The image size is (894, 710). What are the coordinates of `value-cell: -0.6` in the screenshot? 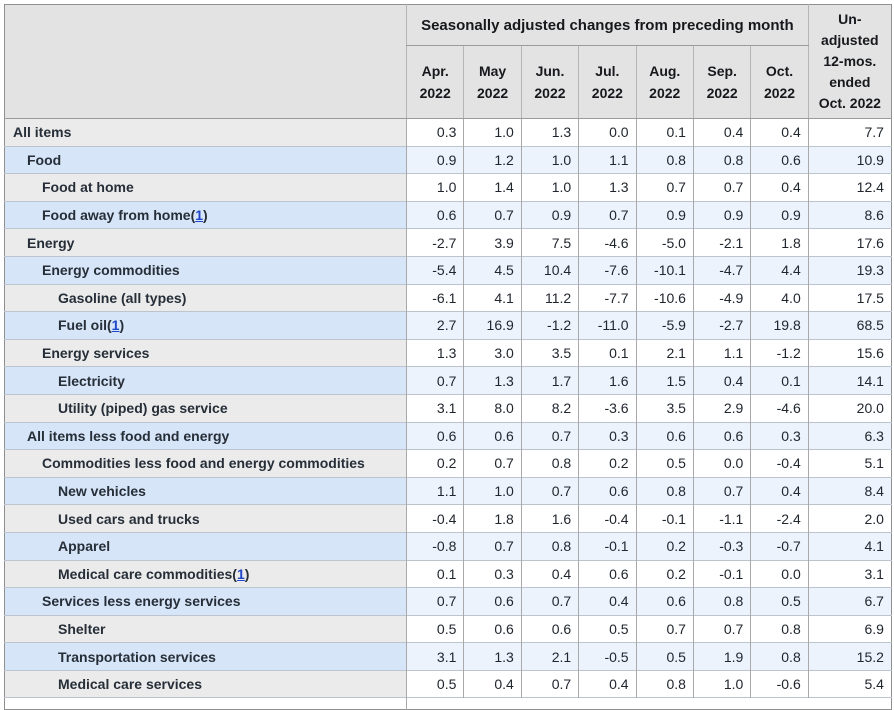 It's located at (779, 683).